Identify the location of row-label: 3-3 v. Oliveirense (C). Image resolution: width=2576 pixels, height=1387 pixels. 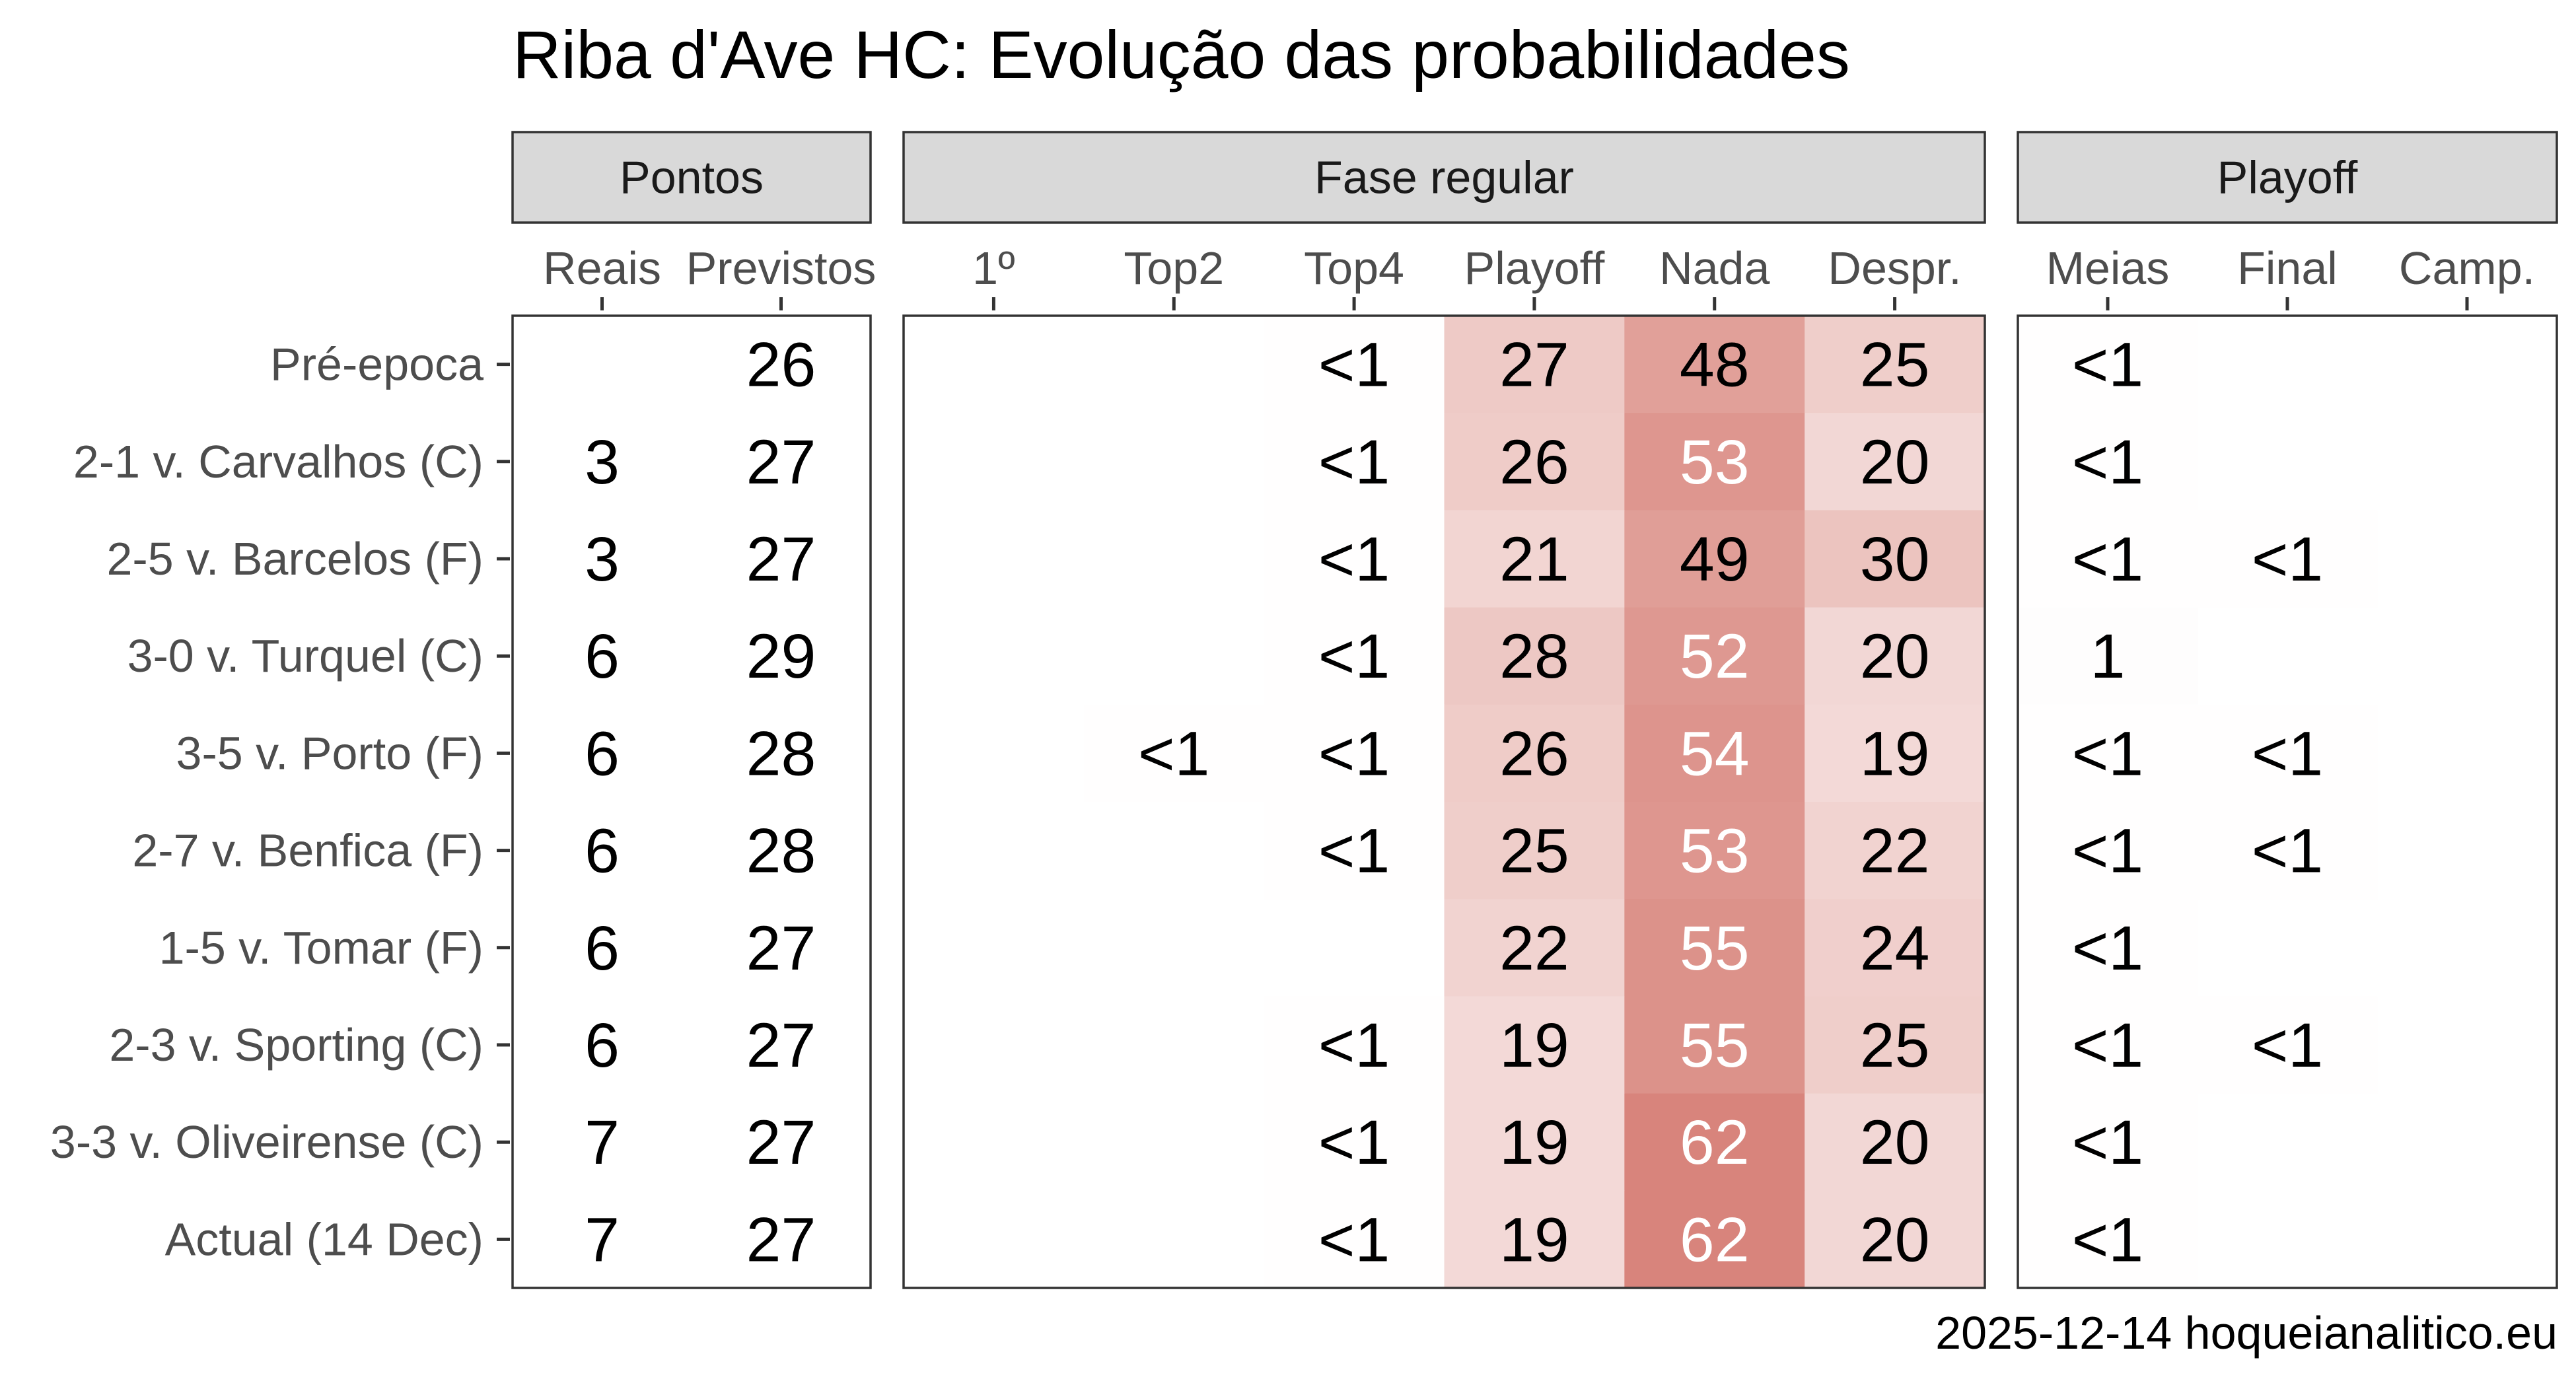
(267, 1142).